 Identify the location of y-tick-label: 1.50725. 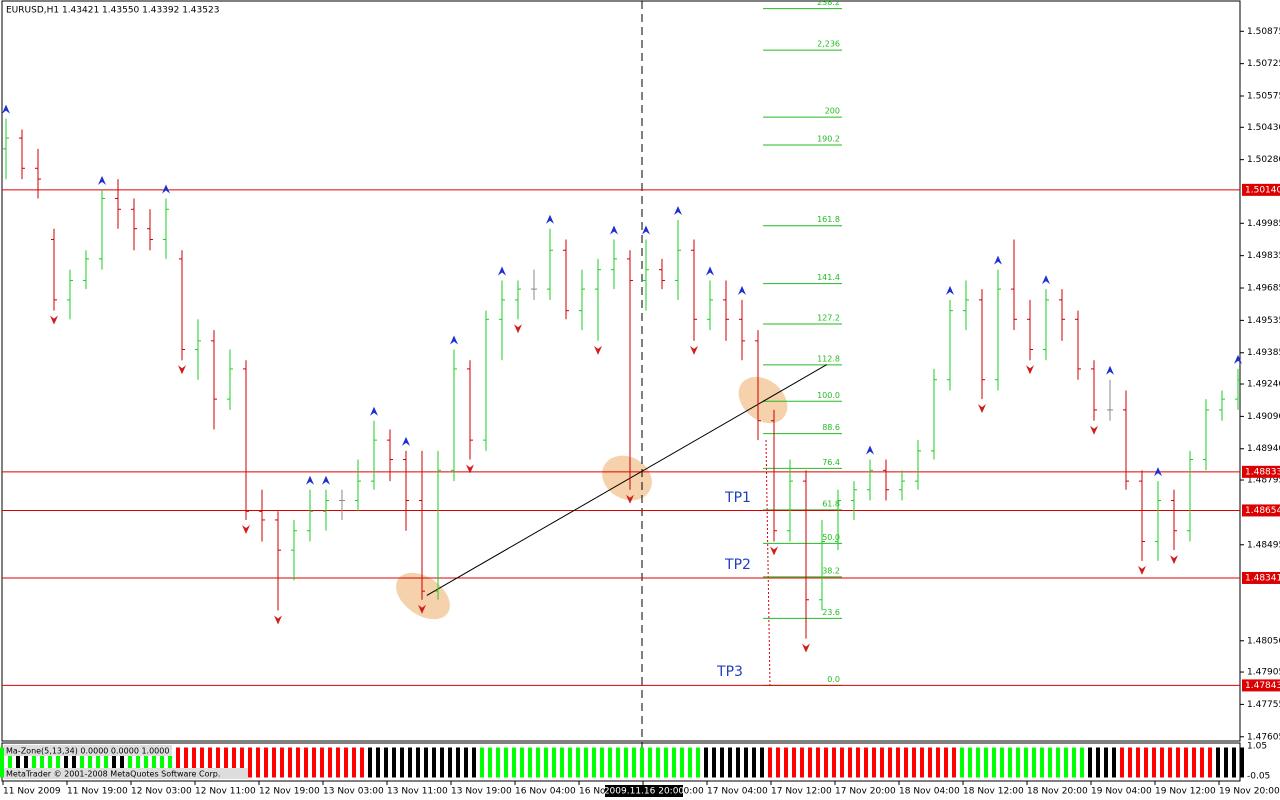
(1263, 64).